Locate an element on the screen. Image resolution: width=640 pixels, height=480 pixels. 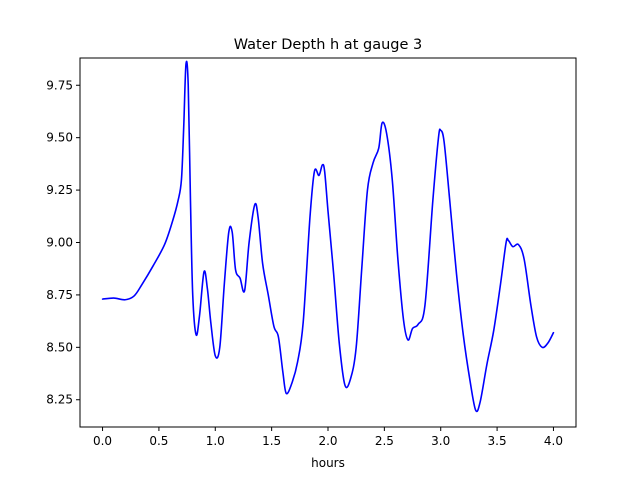
y-tick-label: 8.75 is located at coordinates (59, 295).